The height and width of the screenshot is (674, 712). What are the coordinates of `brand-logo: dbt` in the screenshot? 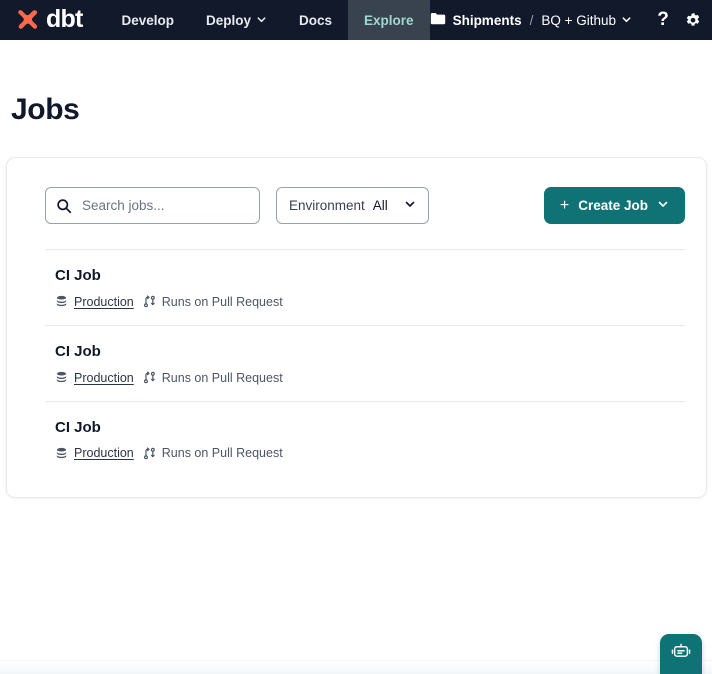 It's located at (48, 20).